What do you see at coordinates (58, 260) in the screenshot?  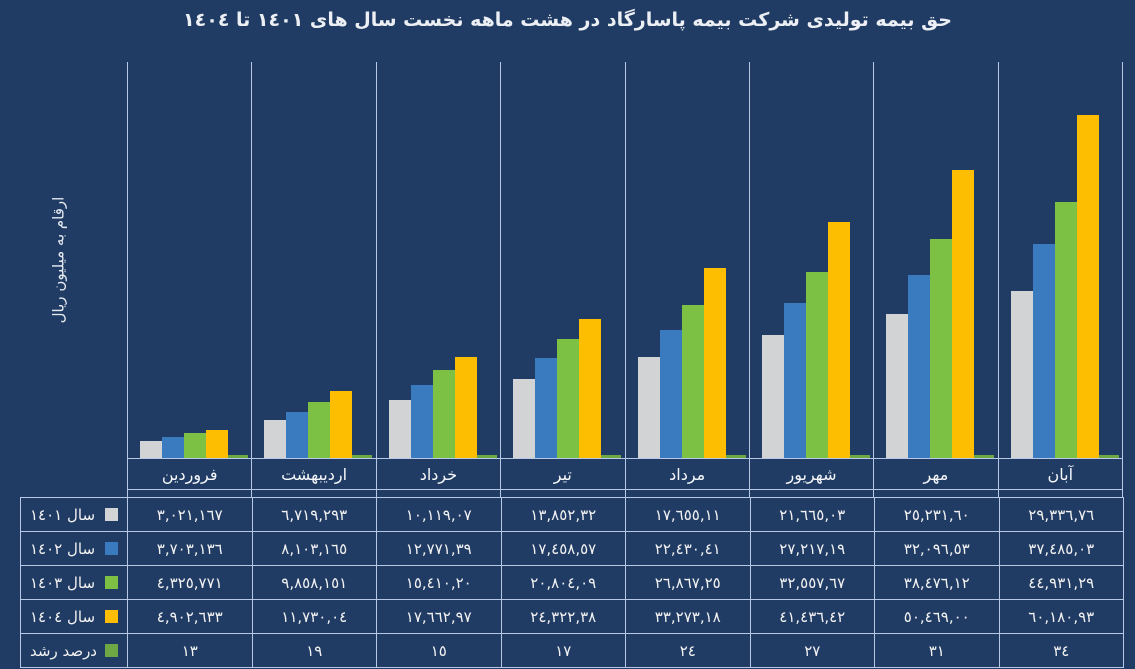 I see `y-axis-label-wrap: ارقام به میلیون ریال` at bounding box center [58, 260].